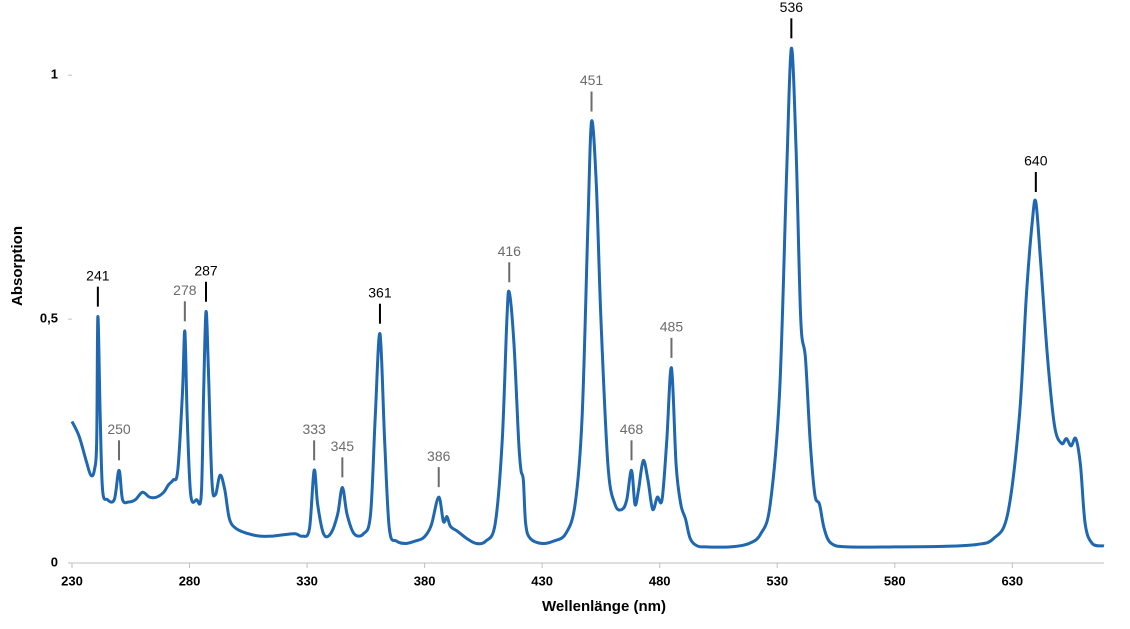  Describe the element at coordinates (307, 580) in the screenshot. I see `x-tick-label: 330` at that location.